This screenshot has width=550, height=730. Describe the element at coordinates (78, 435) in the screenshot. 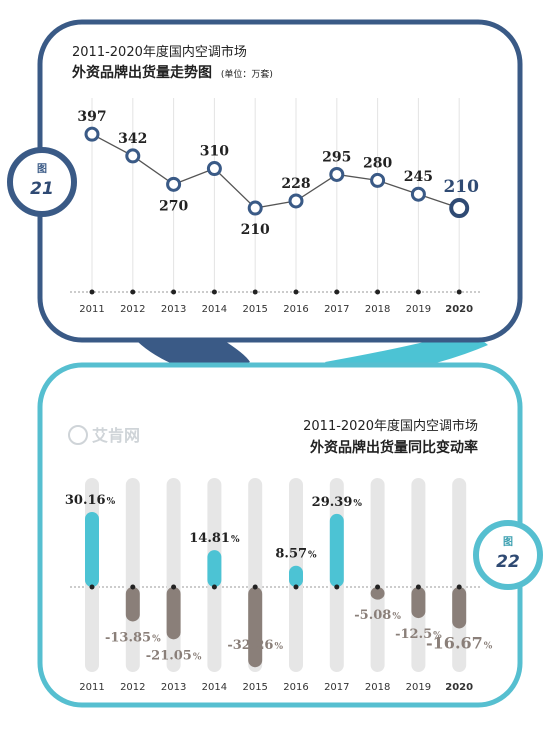

I see `watermark-logo-icon` at that location.